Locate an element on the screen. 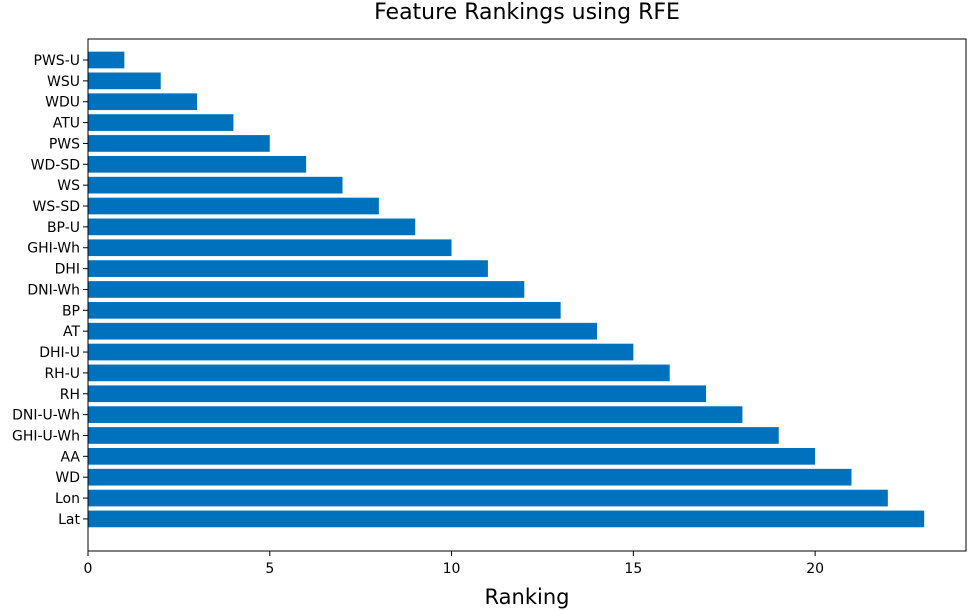 This screenshot has height=610, width=969. x-tick-label: 15 is located at coordinates (633, 569).